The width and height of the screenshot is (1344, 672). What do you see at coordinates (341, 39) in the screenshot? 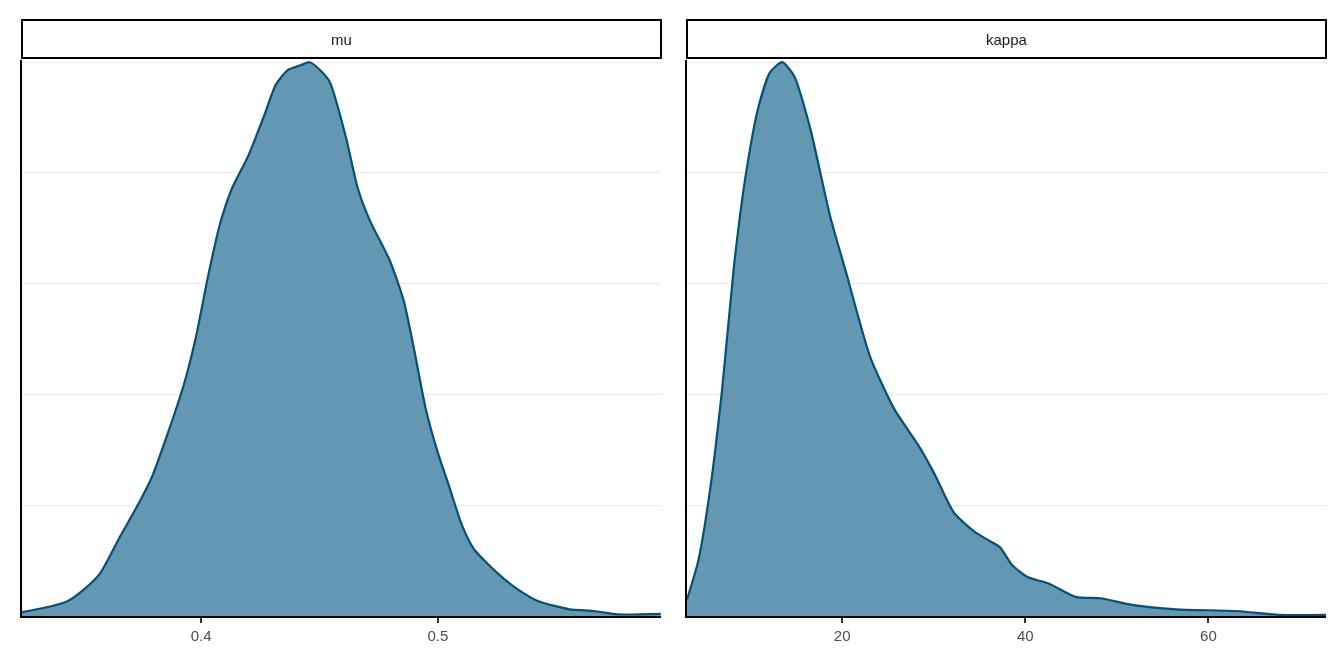
I see `chart-title: mu` at bounding box center [341, 39].